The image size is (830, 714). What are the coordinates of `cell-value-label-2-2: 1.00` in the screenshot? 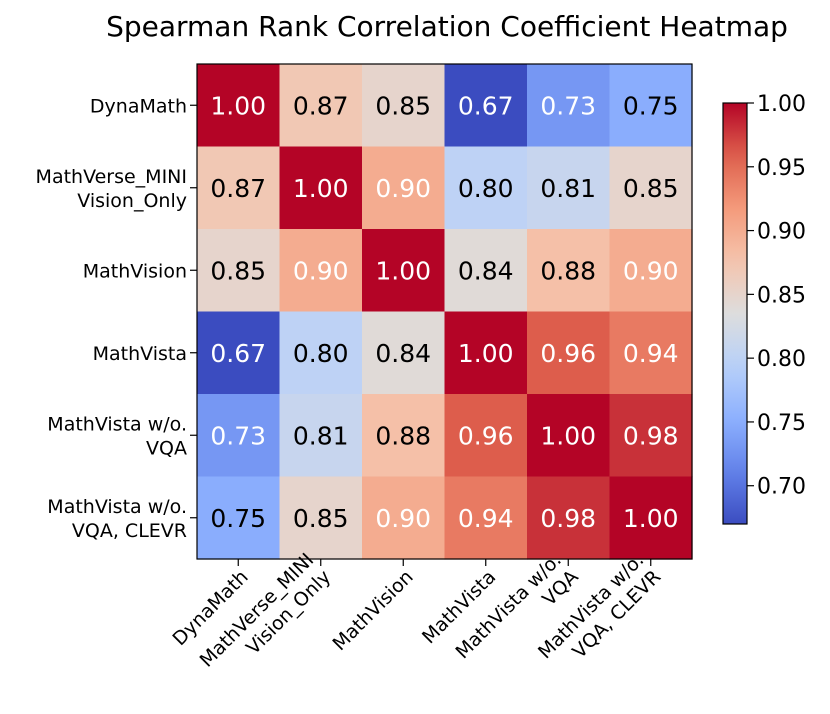 It's located at (403, 270).